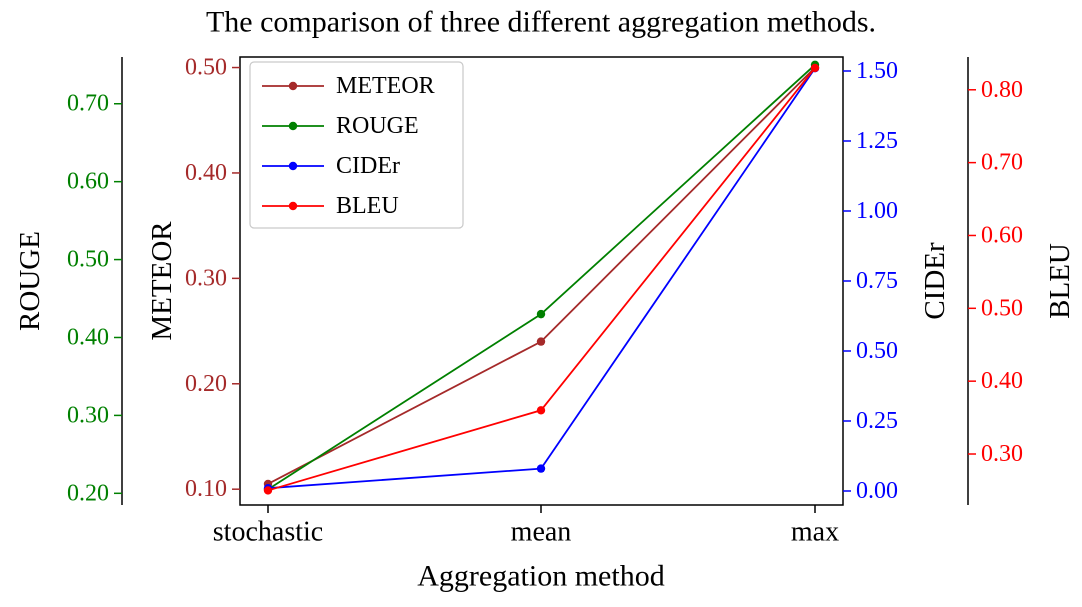 The height and width of the screenshot is (607, 1082). I want to click on y-axis-title-cider: CIDEr, so click(935, 281).